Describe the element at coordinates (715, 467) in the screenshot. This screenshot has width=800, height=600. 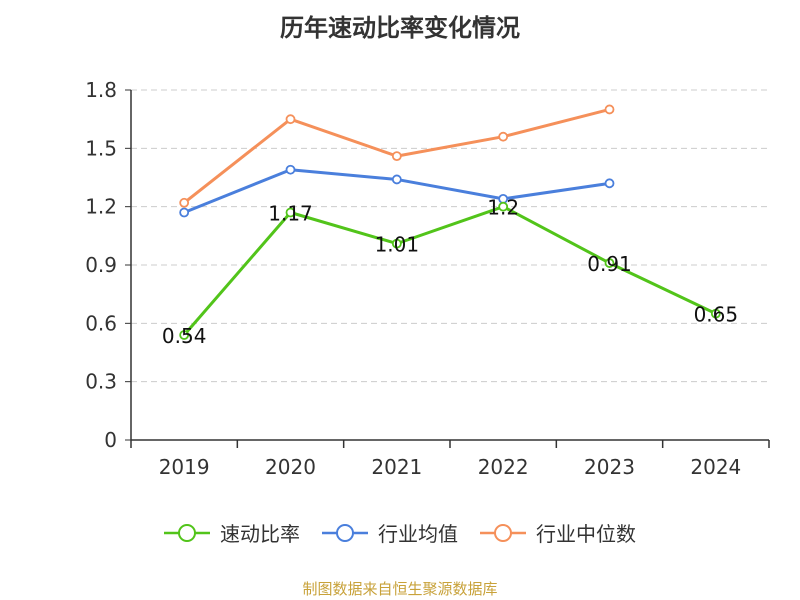
I see `x-tick-label: 2024` at that location.